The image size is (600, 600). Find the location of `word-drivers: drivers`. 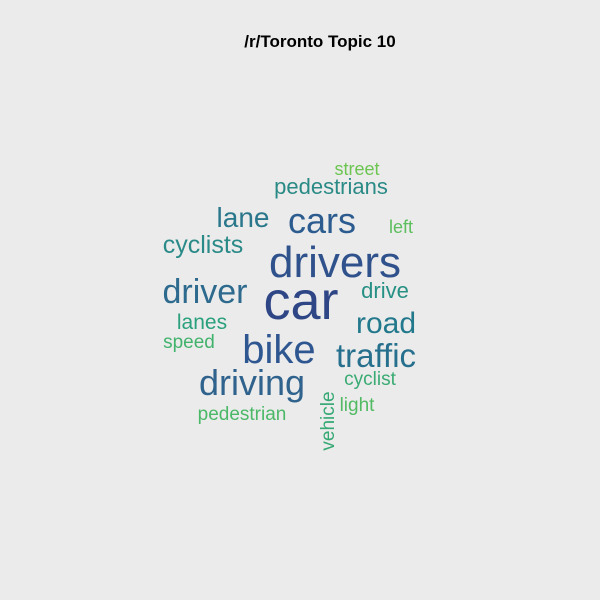

word-drivers: drivers is located at coordinates (335, 262).